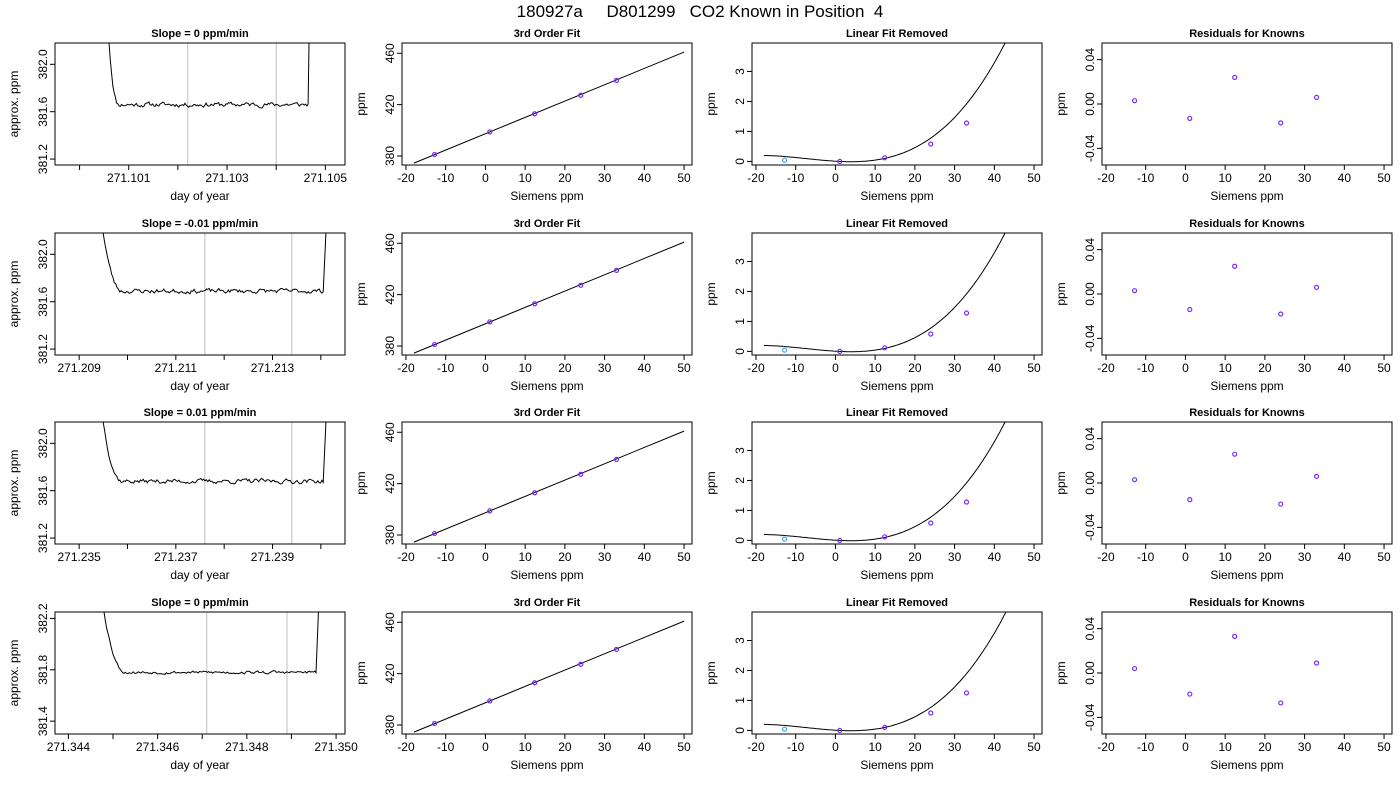  Describe the element at coordinates (1090, 717) in the screenshot. I see `y-tick-label: -0.04` at that location.